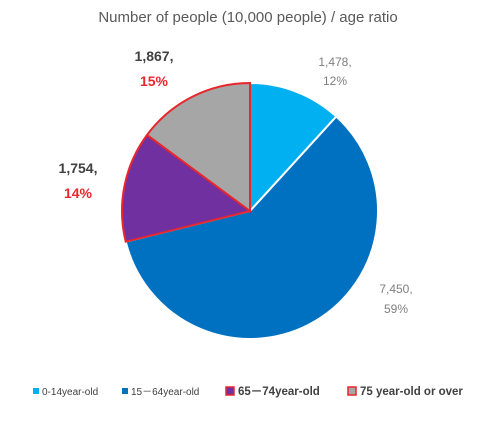 Image resolution: width=497 pixels, height=425 pixels. Describe the element at coordinates (78, 168) in the screenshot. I see `data-label-value-65-74year-old: 1,754,` at that location.